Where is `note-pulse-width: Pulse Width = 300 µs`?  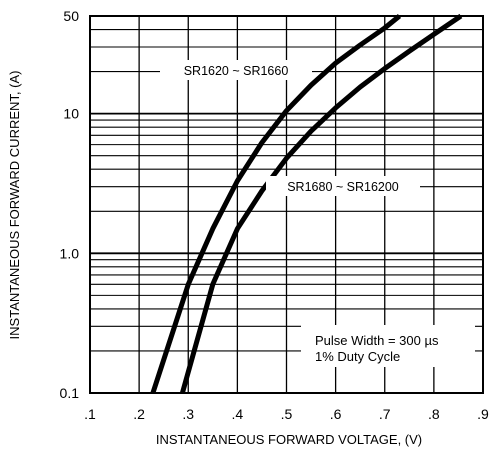 note-pulse-width: Pulse Width = 300 µs is located at coordinates (377, 340).